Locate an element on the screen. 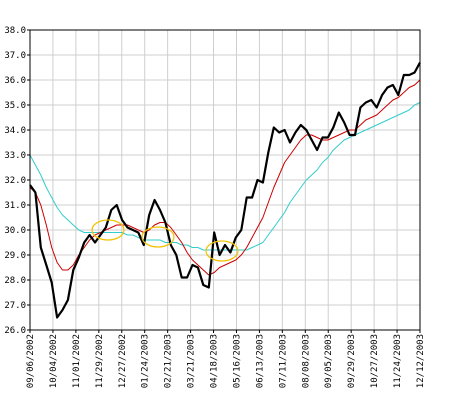  x-tick-label: 08/08/2003 is located at coordinates (306, 361).